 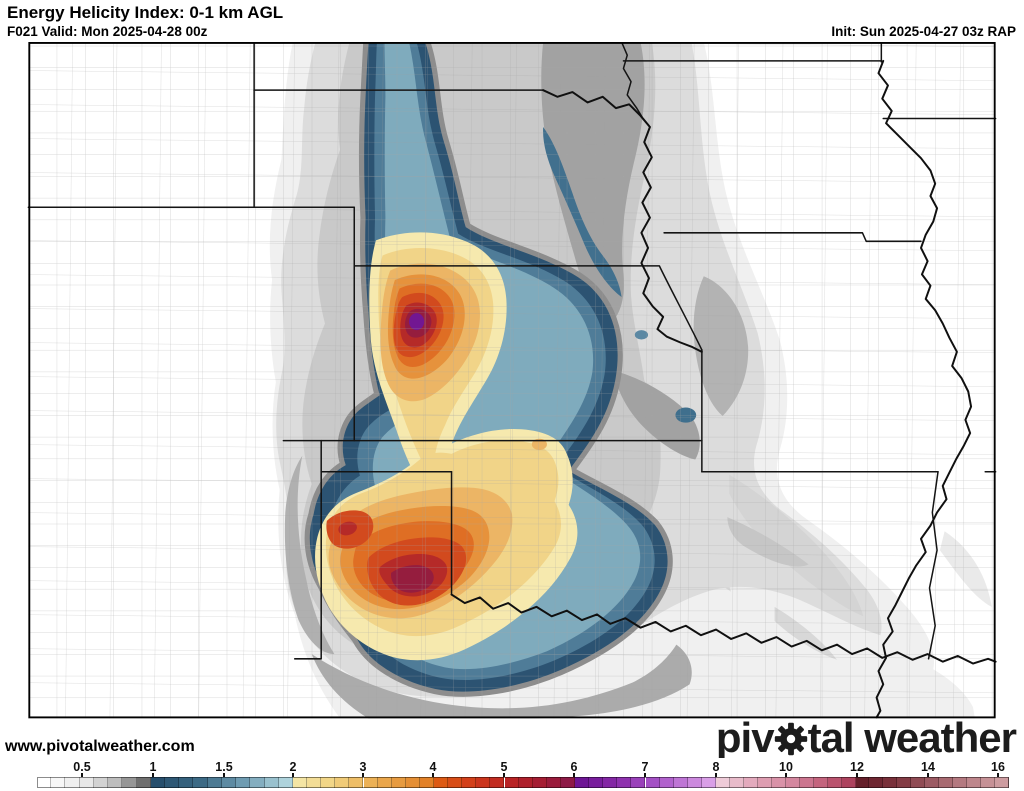 I want to click on colorbar-tick-label: 8, so click(x=716, y=767).